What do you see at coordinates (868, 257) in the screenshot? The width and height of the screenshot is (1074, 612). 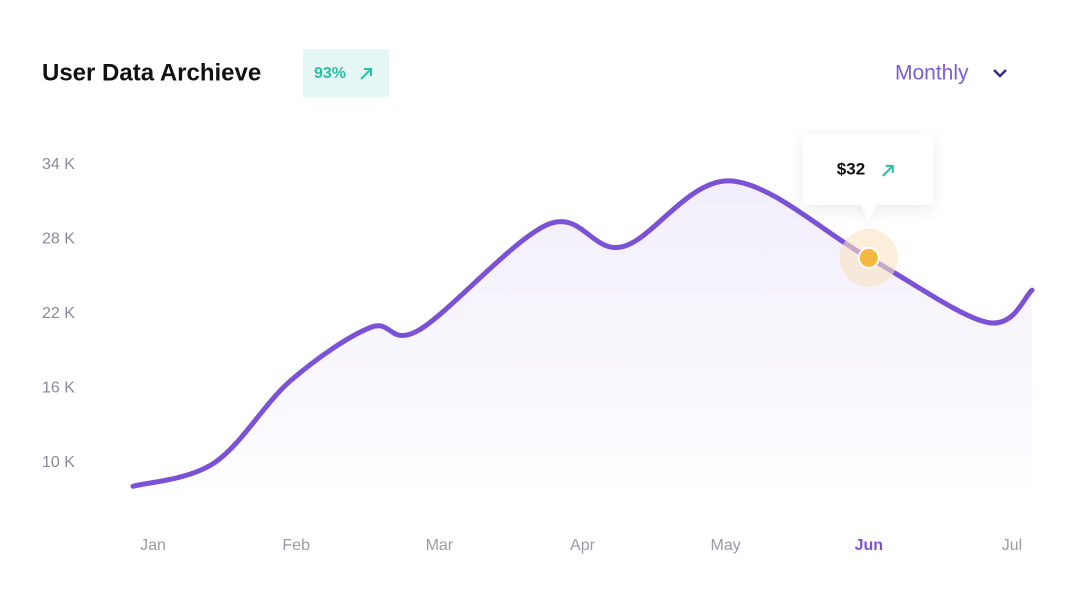 I see `point` at bounding box center [868, 257].